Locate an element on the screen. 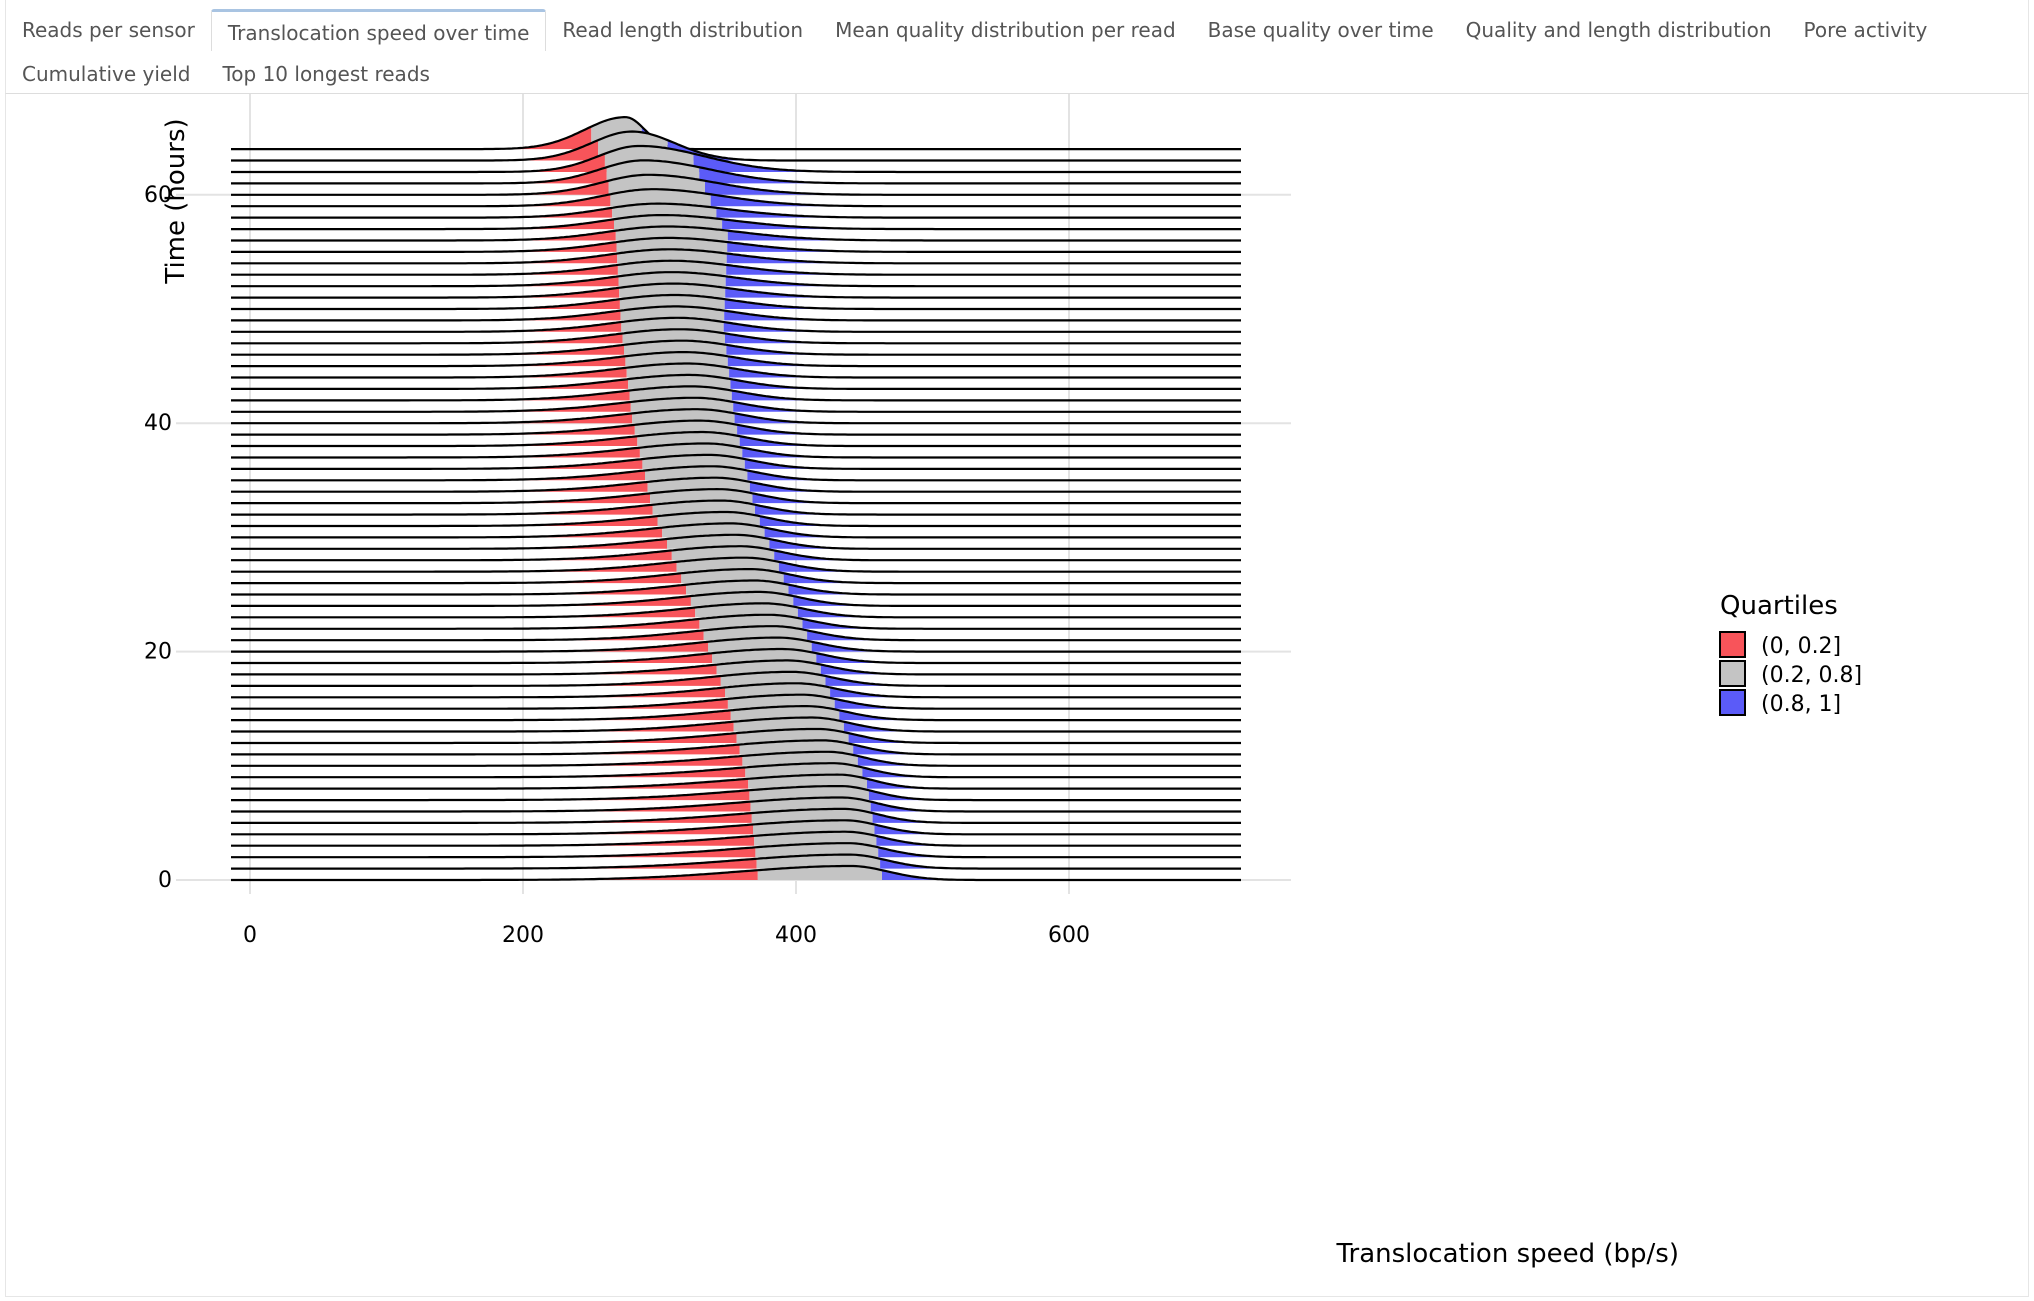  tab-top-10-longest-reads: Top 10 longest reads is located at coordinates (326, 74).